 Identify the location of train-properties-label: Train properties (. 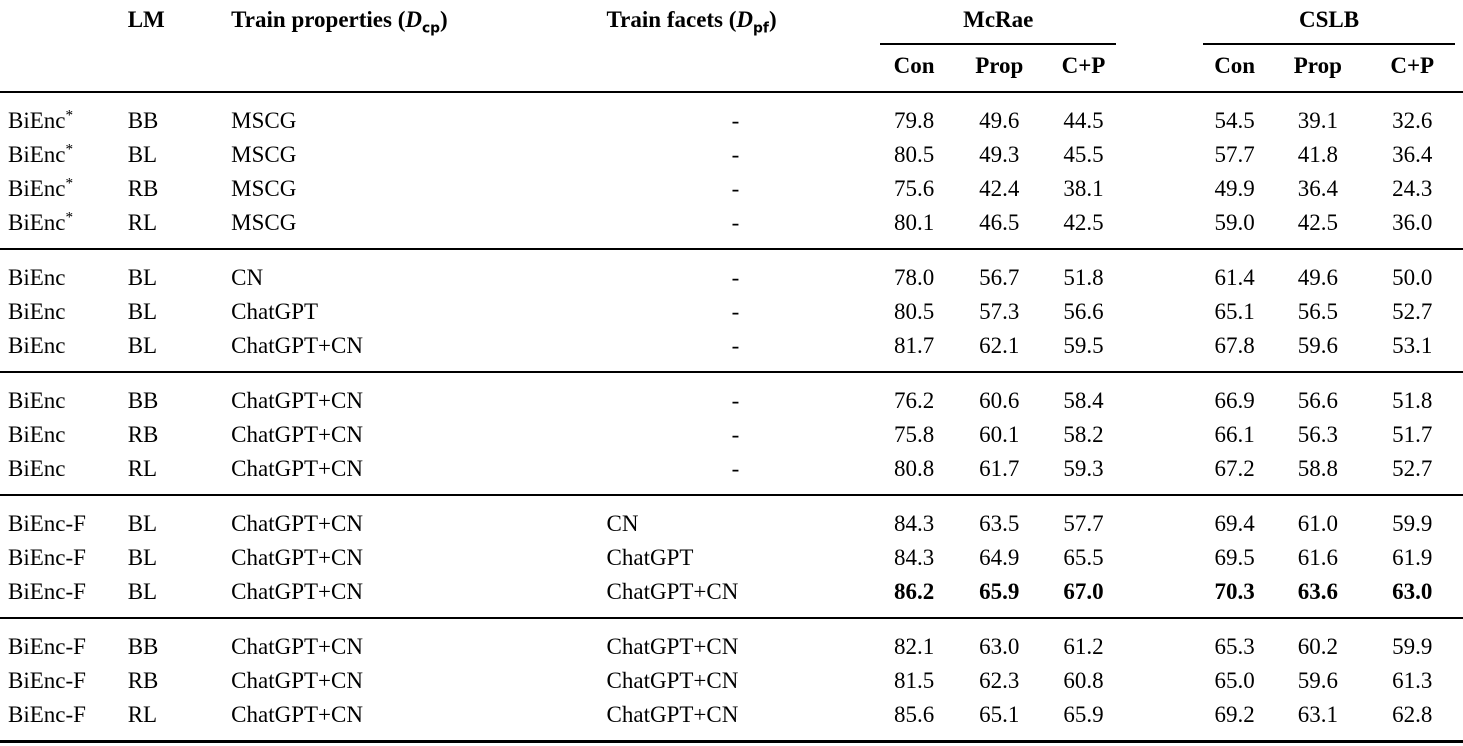
(318, 19).